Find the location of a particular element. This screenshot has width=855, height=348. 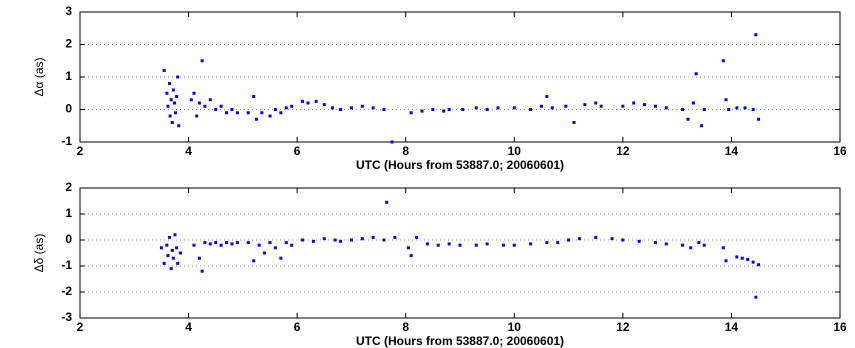

x-tick-label: 6 is located at coordinates (297, 151).